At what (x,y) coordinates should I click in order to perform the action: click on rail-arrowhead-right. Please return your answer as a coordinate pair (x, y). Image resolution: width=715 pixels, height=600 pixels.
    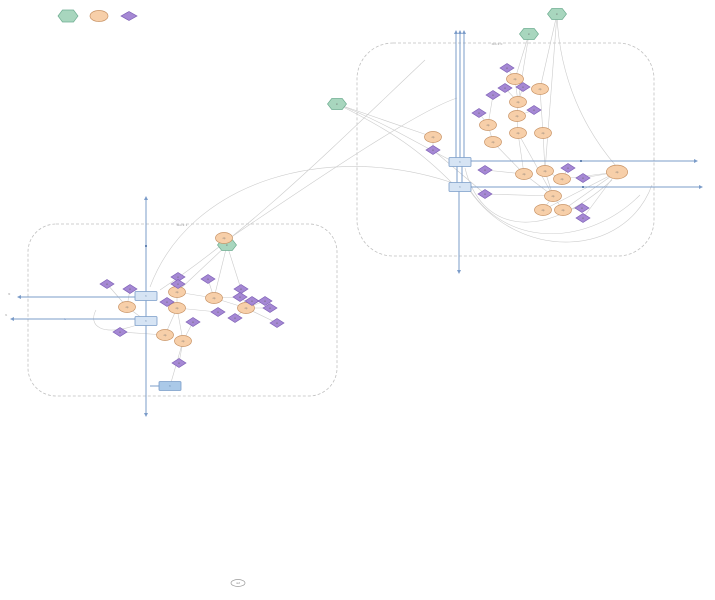
    Looking at the image, I should click on (696, 161).